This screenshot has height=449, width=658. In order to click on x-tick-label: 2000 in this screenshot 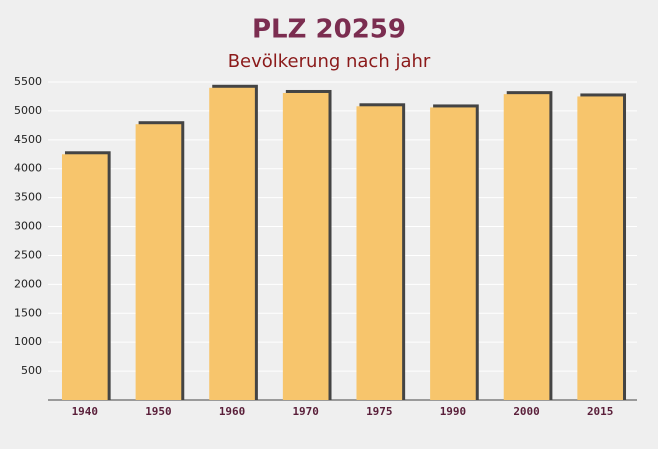, I will do `click(526, 411)`.